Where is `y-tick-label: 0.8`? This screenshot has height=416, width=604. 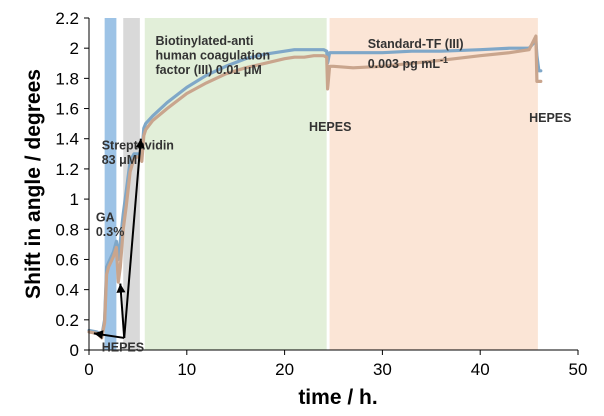
y-tick-label: 0.8 is located at coordinates (67, 229).